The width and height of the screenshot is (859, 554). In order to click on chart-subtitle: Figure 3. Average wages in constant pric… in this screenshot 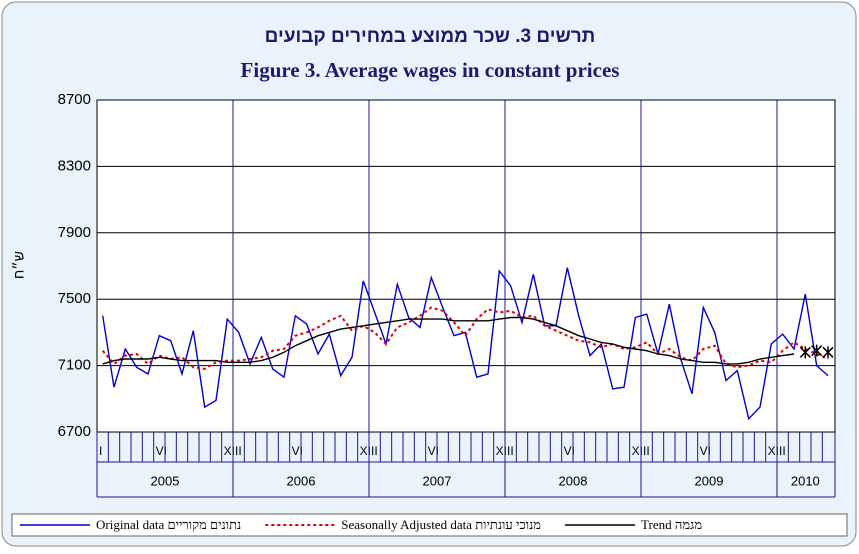, I will do `click(430, 70)`.